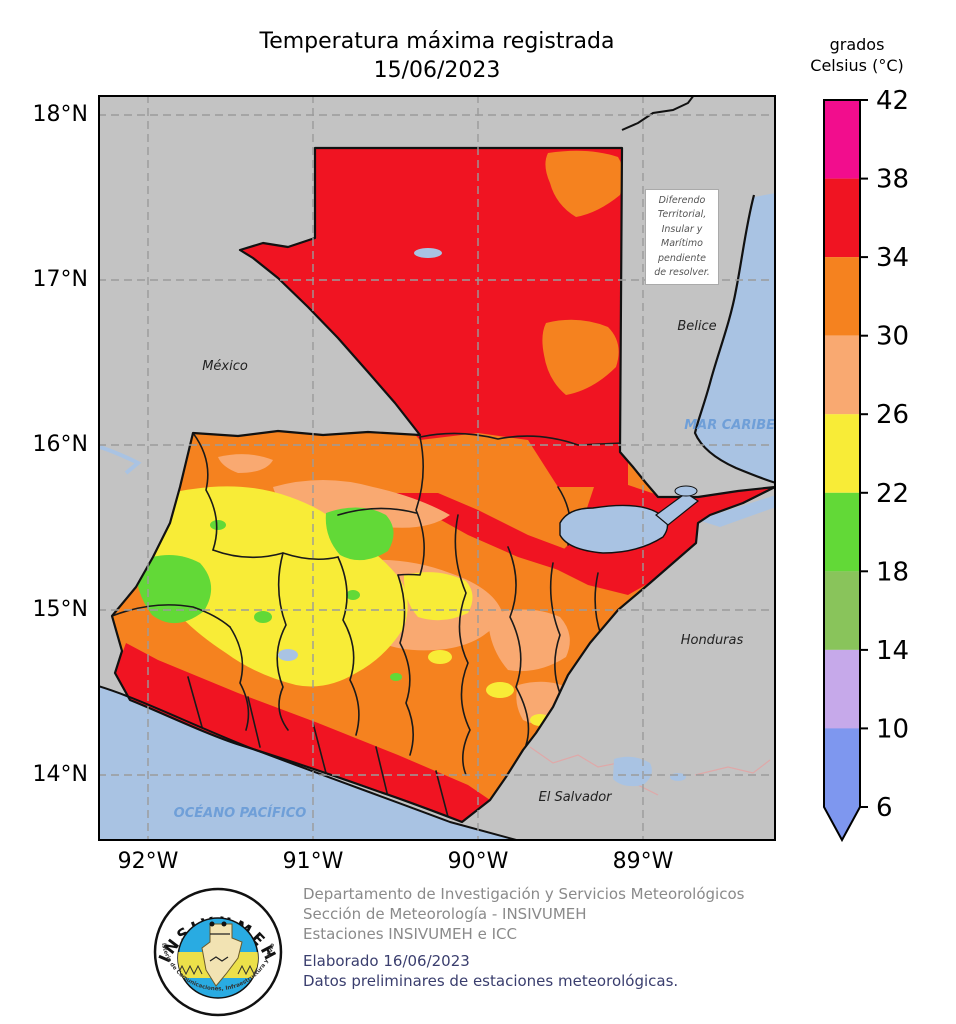 The height and width of the screenshot is (1024, 956). I want to click on cb-tick-6: 6, so click(884, 808).